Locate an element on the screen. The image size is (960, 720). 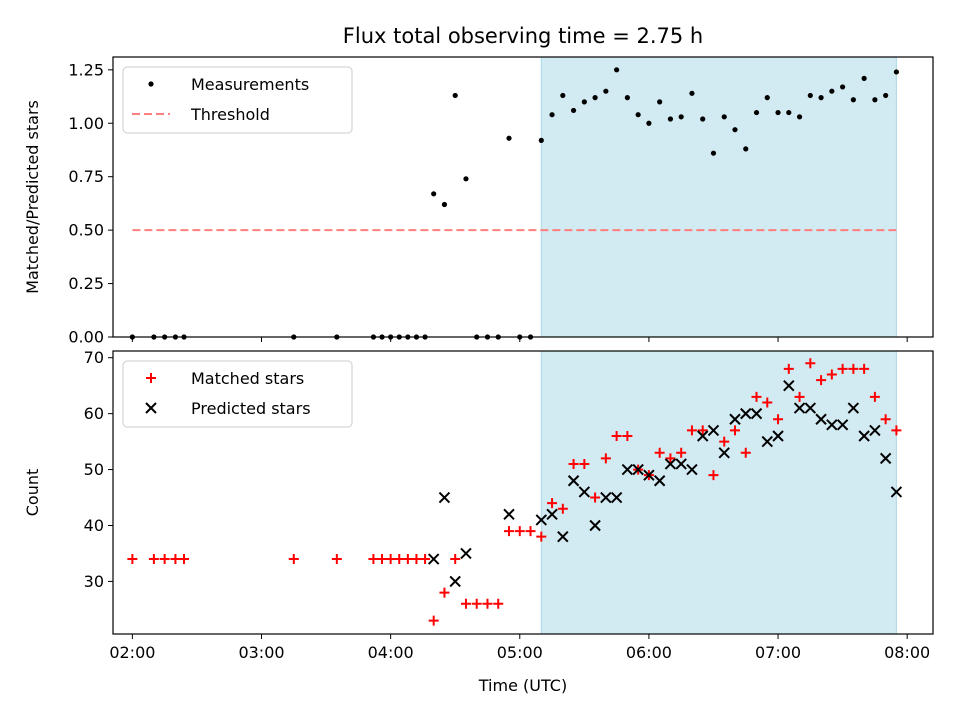
y-axis-label: Count is located at coordinates (32, 493).